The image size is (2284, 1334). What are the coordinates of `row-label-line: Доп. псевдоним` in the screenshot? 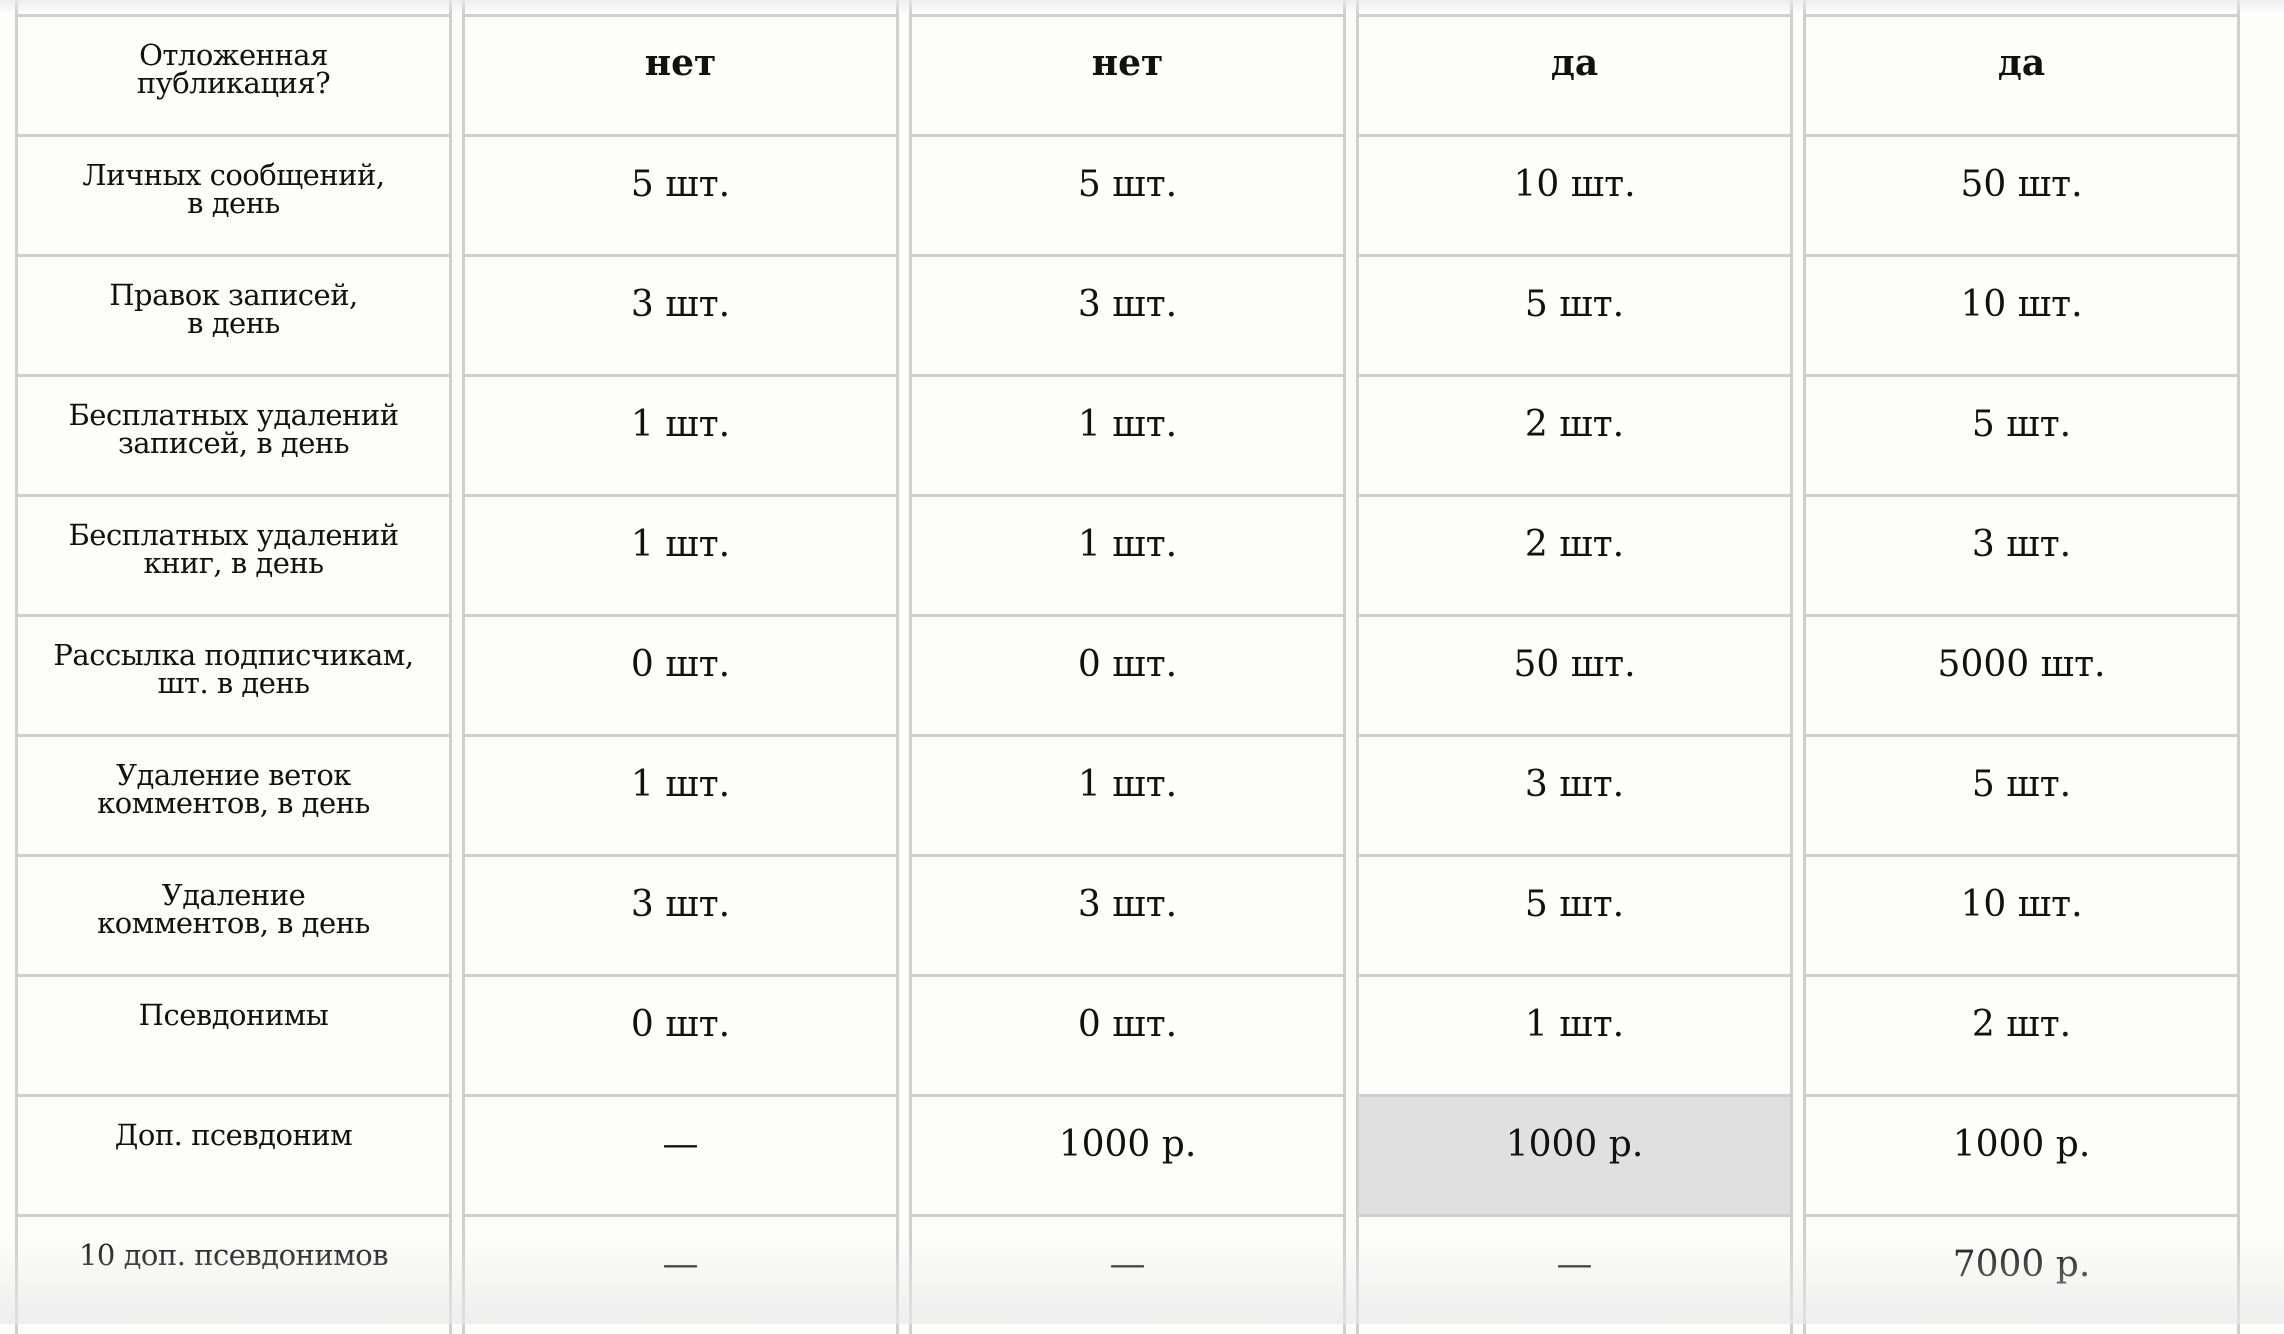 It's located at (233, 1135).